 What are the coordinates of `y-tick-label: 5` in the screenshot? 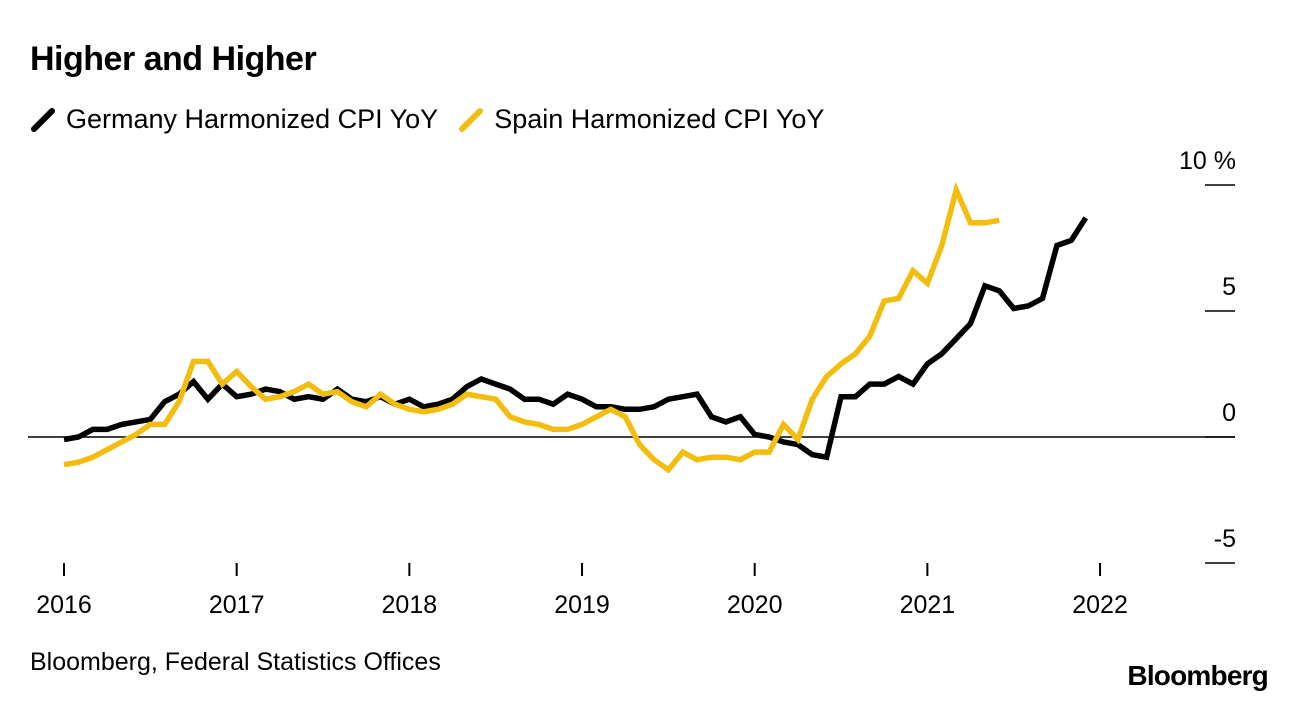 It's located at (1229, 287).